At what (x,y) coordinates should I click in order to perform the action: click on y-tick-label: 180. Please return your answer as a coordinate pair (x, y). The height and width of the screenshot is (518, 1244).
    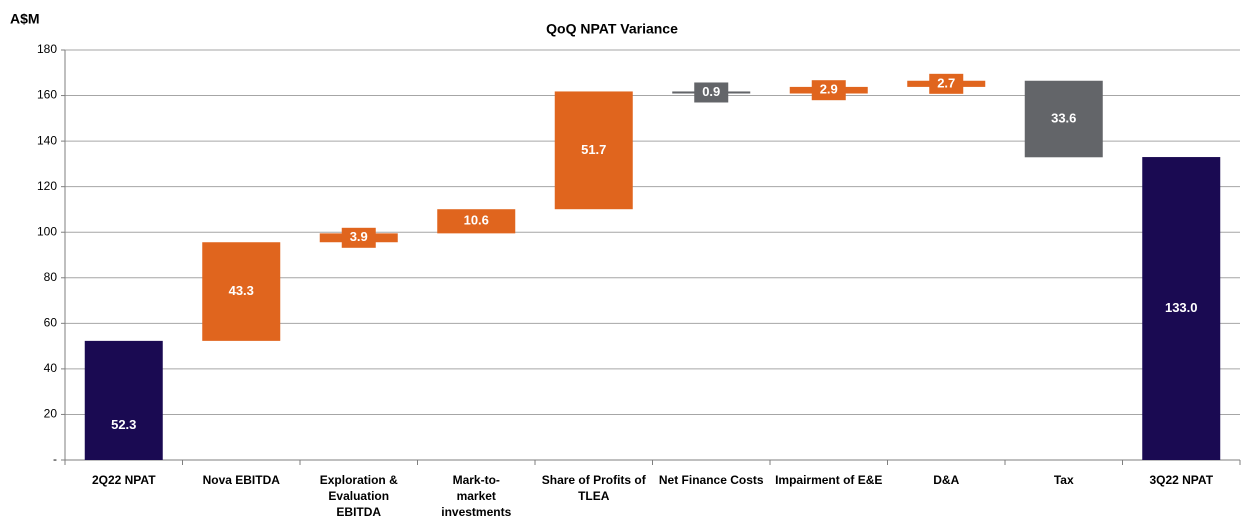
    Looking at the image, I should click on (47, 49).